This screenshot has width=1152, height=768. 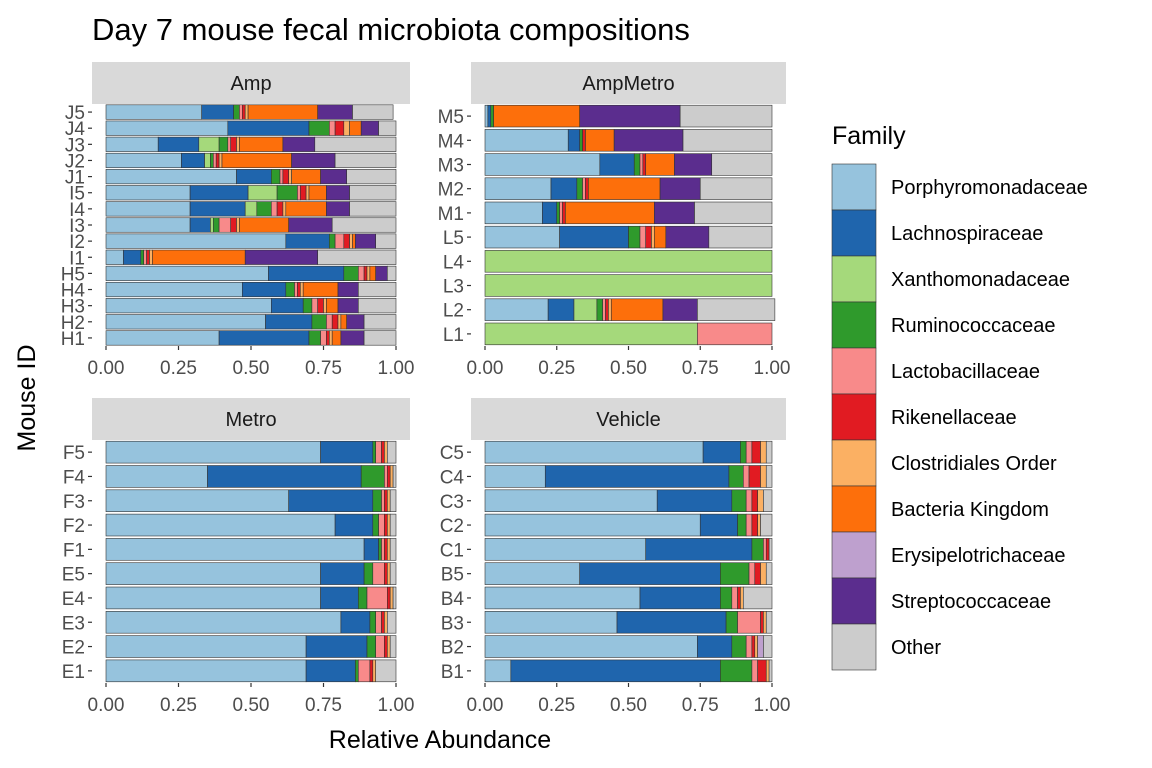 I want to click on bar-segment-H3-other, so click(x=377, y=306).